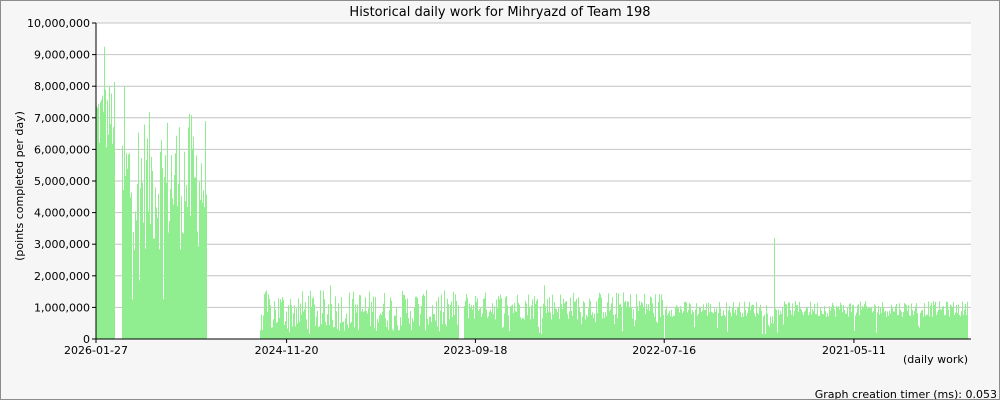 Image resolution: width=1000 pixels, height=400 pixels. What do you see at coordinates (664, 350) in the screenshot?
I see `x-tick-label: 2022-07-16` at bounding box center [664, 350].